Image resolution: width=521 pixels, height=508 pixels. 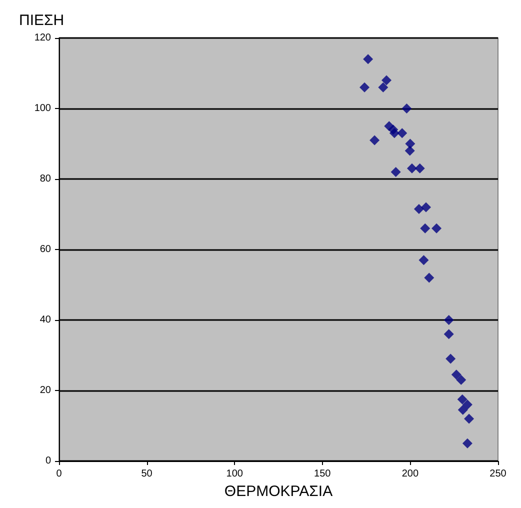 What do you see at coordinates (46, 320) in the screenshot?
I see `y-tick-label: 40` at bounding box center [46, 320].